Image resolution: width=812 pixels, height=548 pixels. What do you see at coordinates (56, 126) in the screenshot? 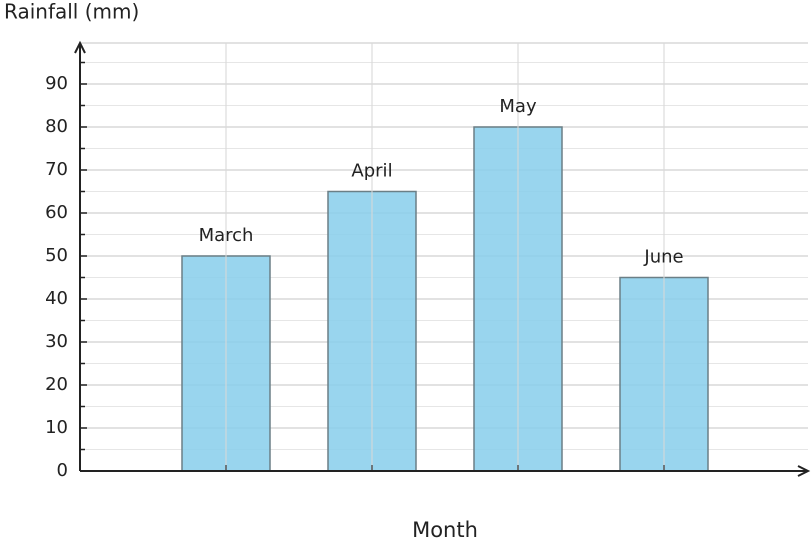
I see `y-tick-label: 80` at bounding box center [56, 126].